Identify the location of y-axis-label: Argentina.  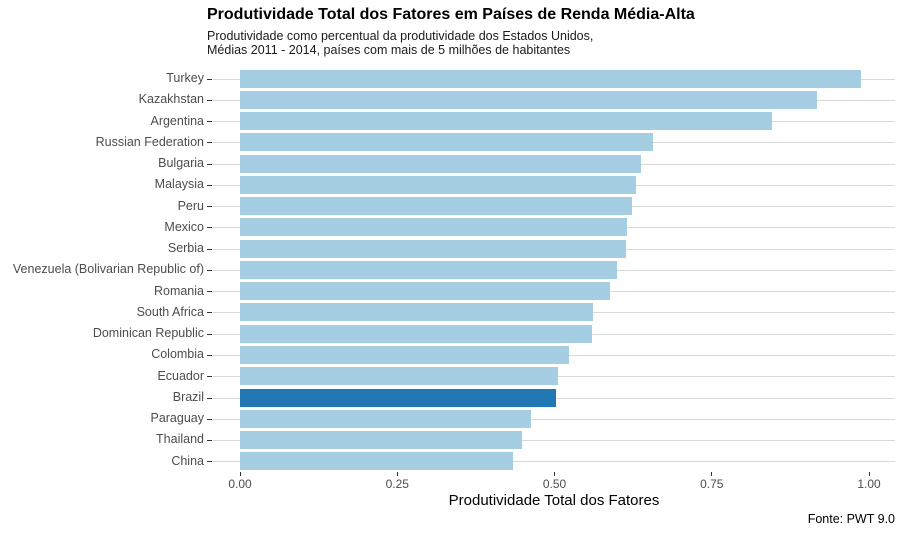
(177, 120).